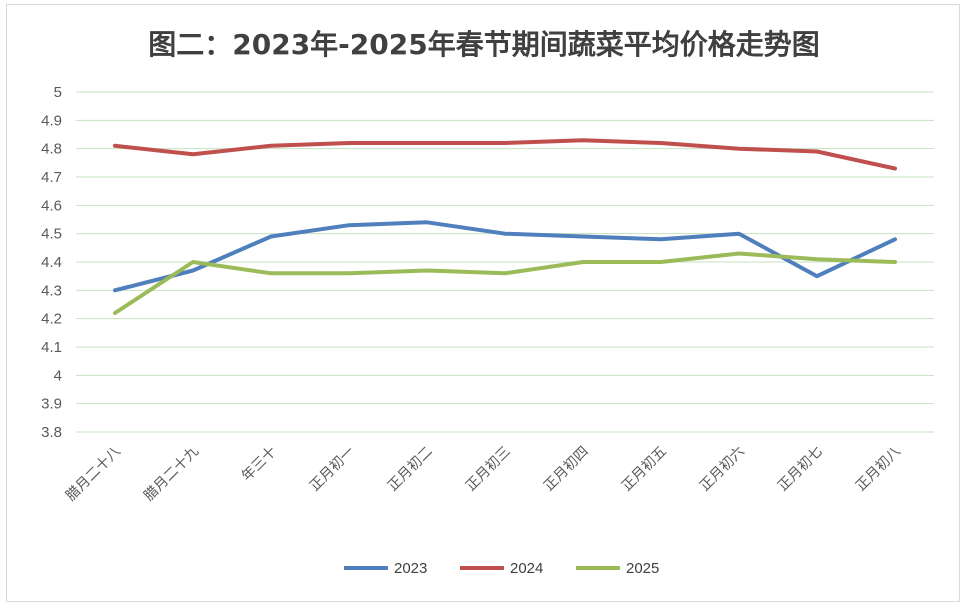  I want to click on x-tick-label: 腊月二十八, so click(93, 474).